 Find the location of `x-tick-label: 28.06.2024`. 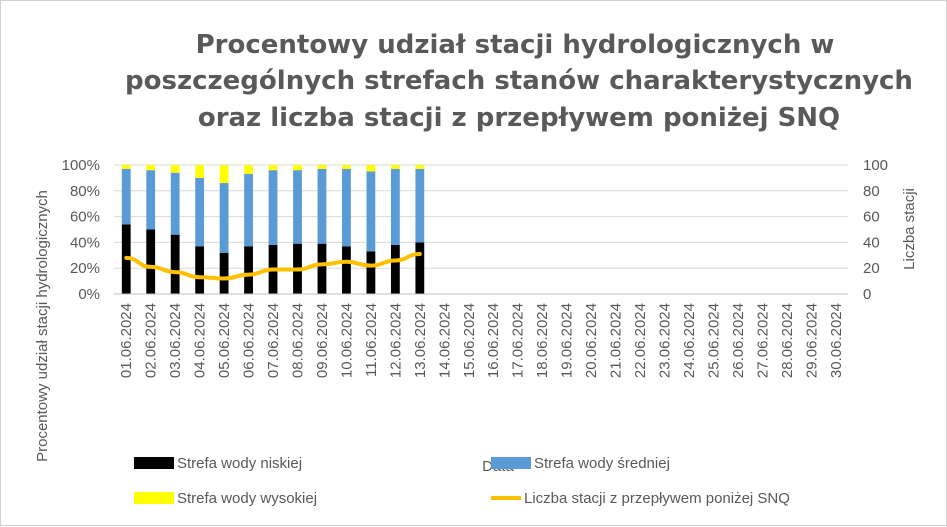

x-tick-label: 28.06.2024 is located at coordinates (787, 340).